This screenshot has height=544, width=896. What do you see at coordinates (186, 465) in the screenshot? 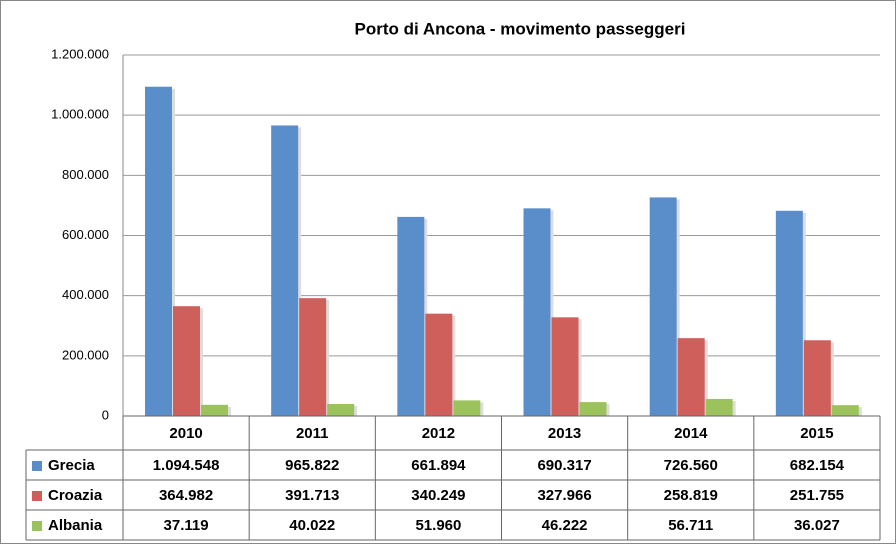
I see `table-value: 1.094.548` at bounding box center [186, 465].